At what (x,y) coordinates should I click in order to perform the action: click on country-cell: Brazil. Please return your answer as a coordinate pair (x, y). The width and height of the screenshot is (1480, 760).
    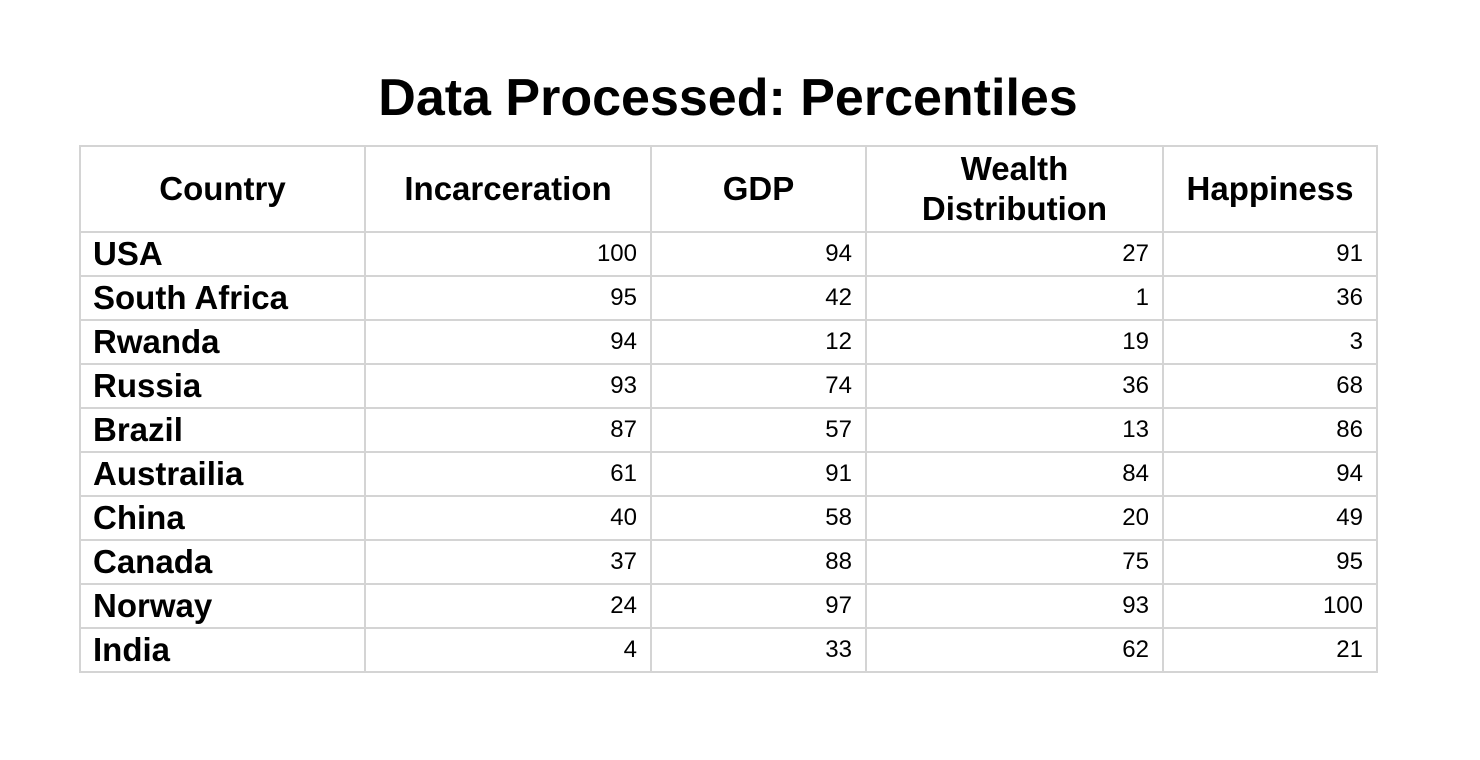
    Looking at the image, I should click on (222, 430).